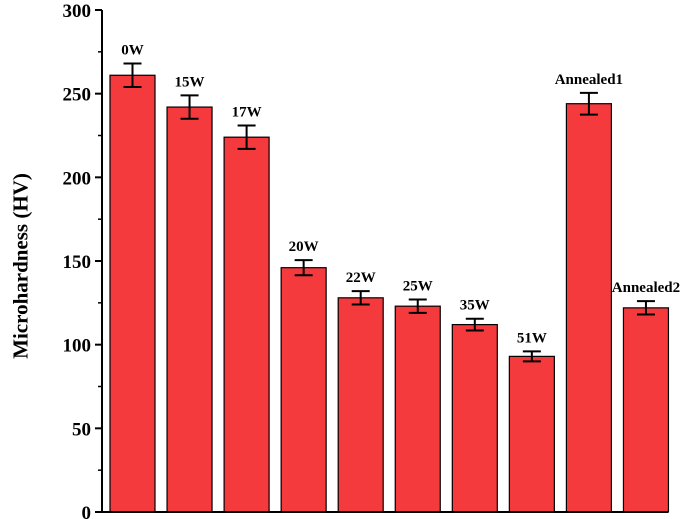  What do you see at coordinates (81, 429) in the screenshot?
I see `y-tick-label: 50` at bounding box center [81, 429].